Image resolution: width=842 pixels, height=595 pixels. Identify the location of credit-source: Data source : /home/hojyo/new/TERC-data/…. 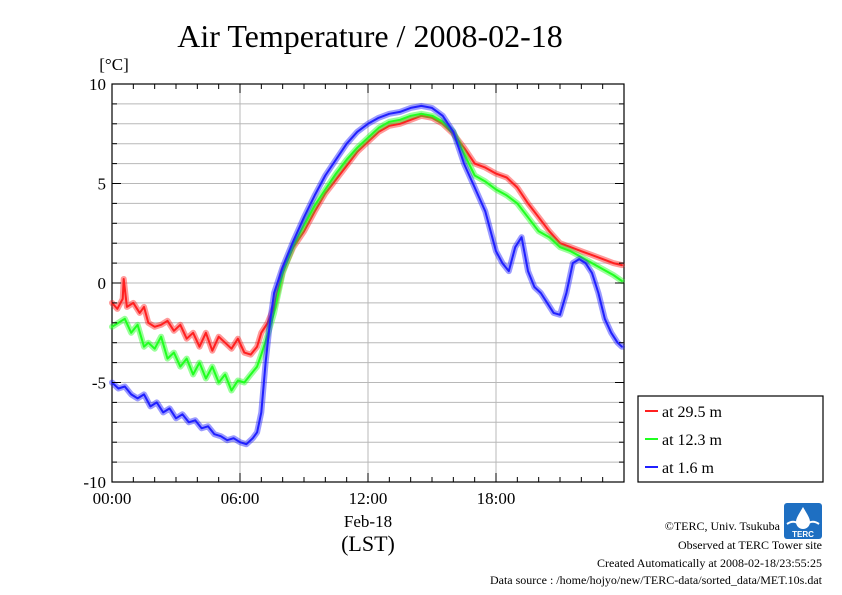
(656, 580).